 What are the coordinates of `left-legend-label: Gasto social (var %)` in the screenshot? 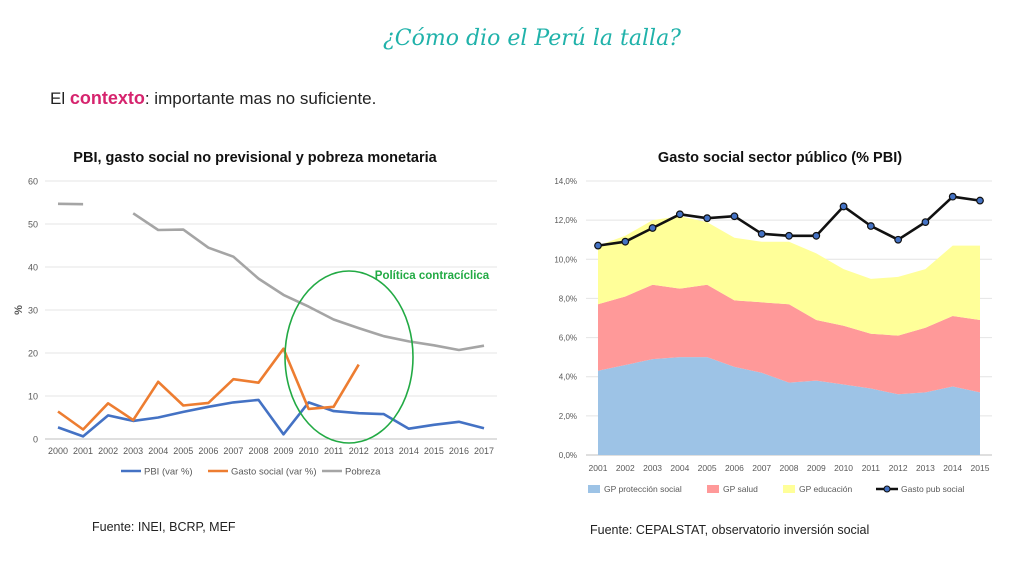 It's located at (274, 472).